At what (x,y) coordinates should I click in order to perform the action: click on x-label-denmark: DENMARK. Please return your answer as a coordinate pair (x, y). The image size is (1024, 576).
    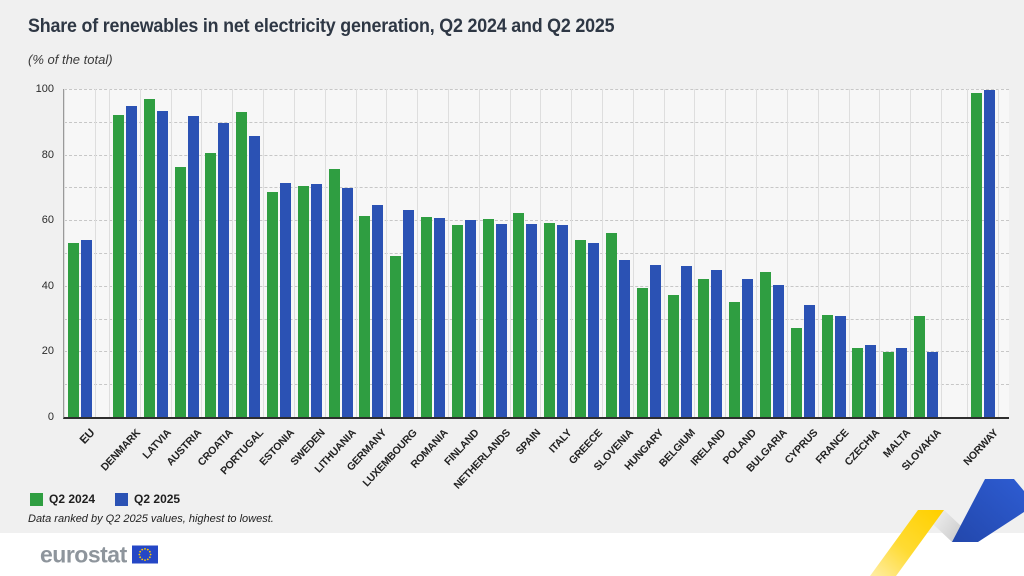
    Looking at the image, I should click on (120, 450).